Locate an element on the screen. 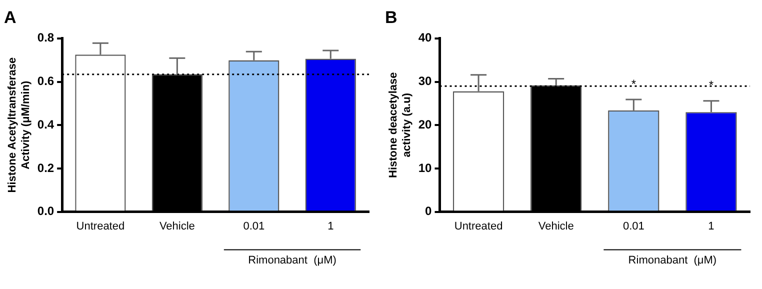 This screenshot has width=762, height=289. y-axis-title: Histone Acetyltransferase Activity (μM/min) is located at coordinates (19, 125).